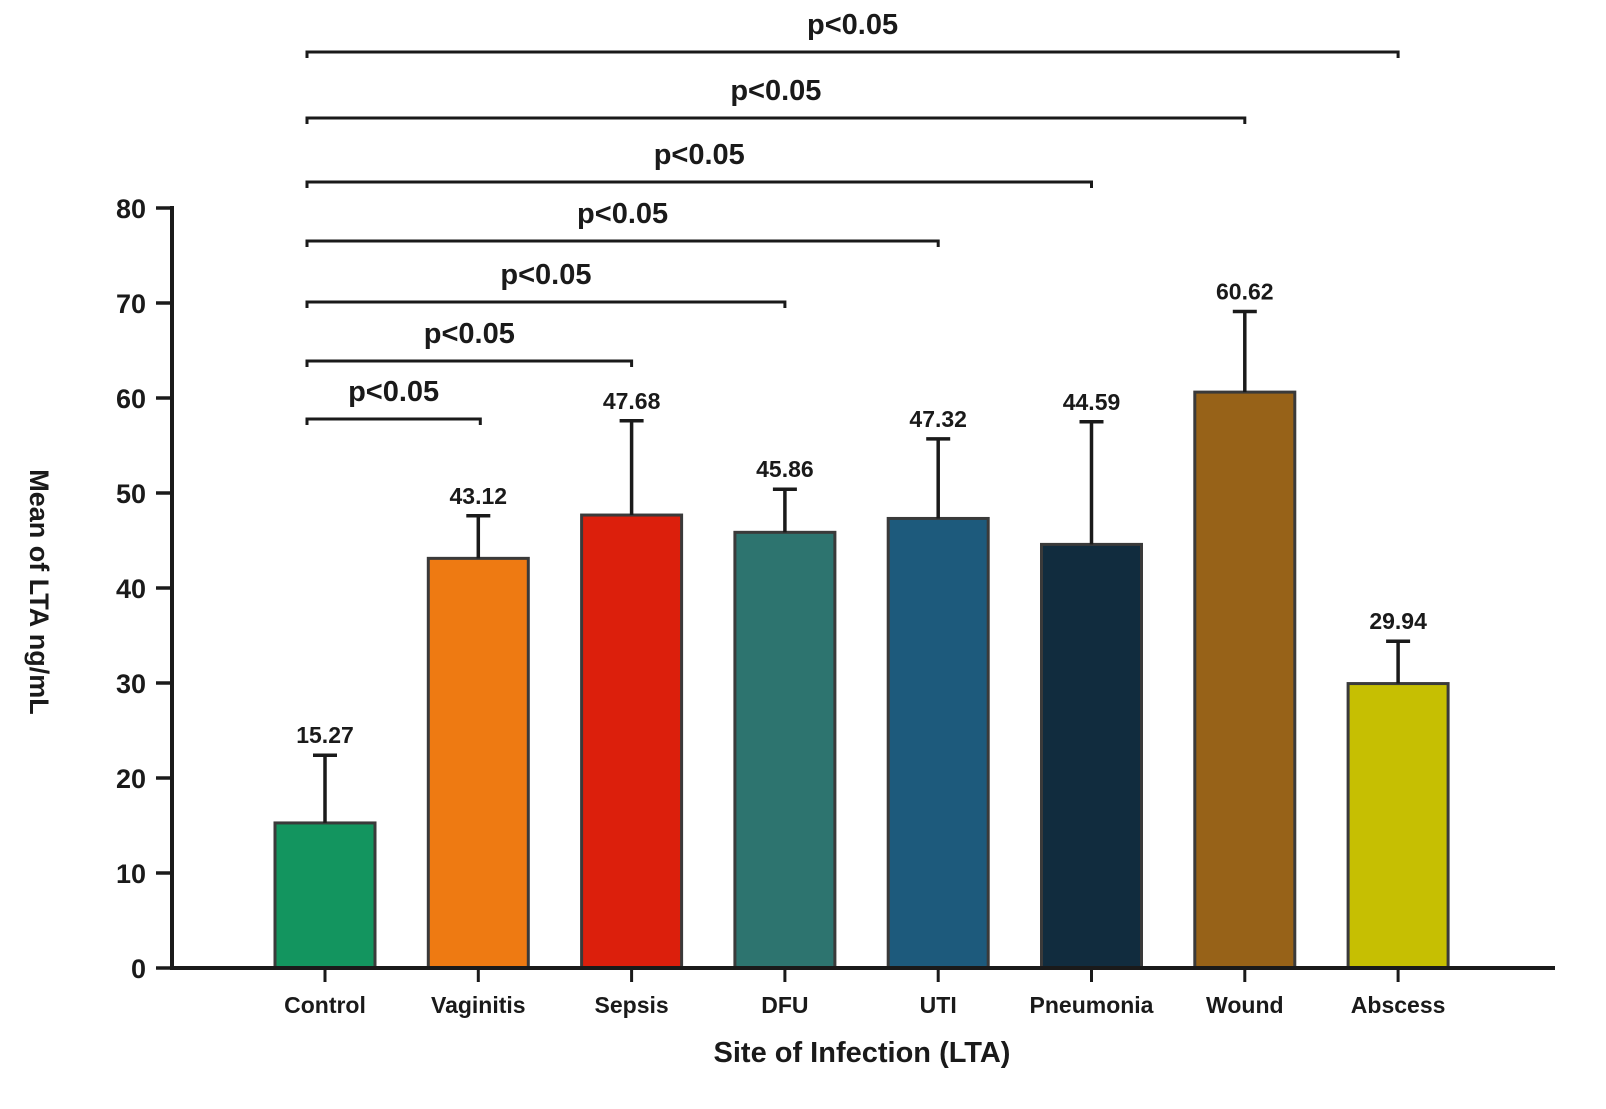  What do you see at coordinates (131, 494) in the screenshot?
I see `y-tick-label: 50` at bounding box center [131, 494].